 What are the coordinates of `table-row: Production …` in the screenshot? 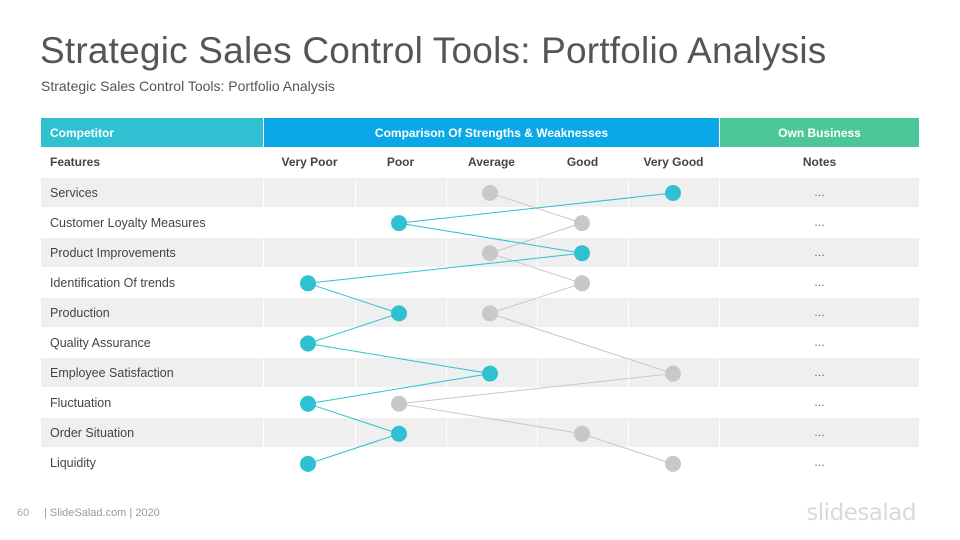 It's located at (480, 312).